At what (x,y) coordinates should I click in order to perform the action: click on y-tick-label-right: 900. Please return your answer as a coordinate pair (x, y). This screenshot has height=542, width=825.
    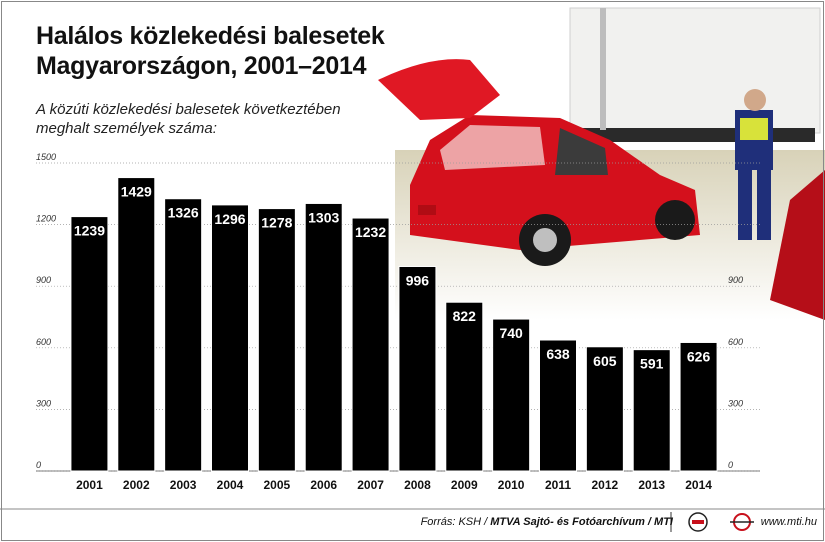
    Looking at the image, I should click on (735, 280).